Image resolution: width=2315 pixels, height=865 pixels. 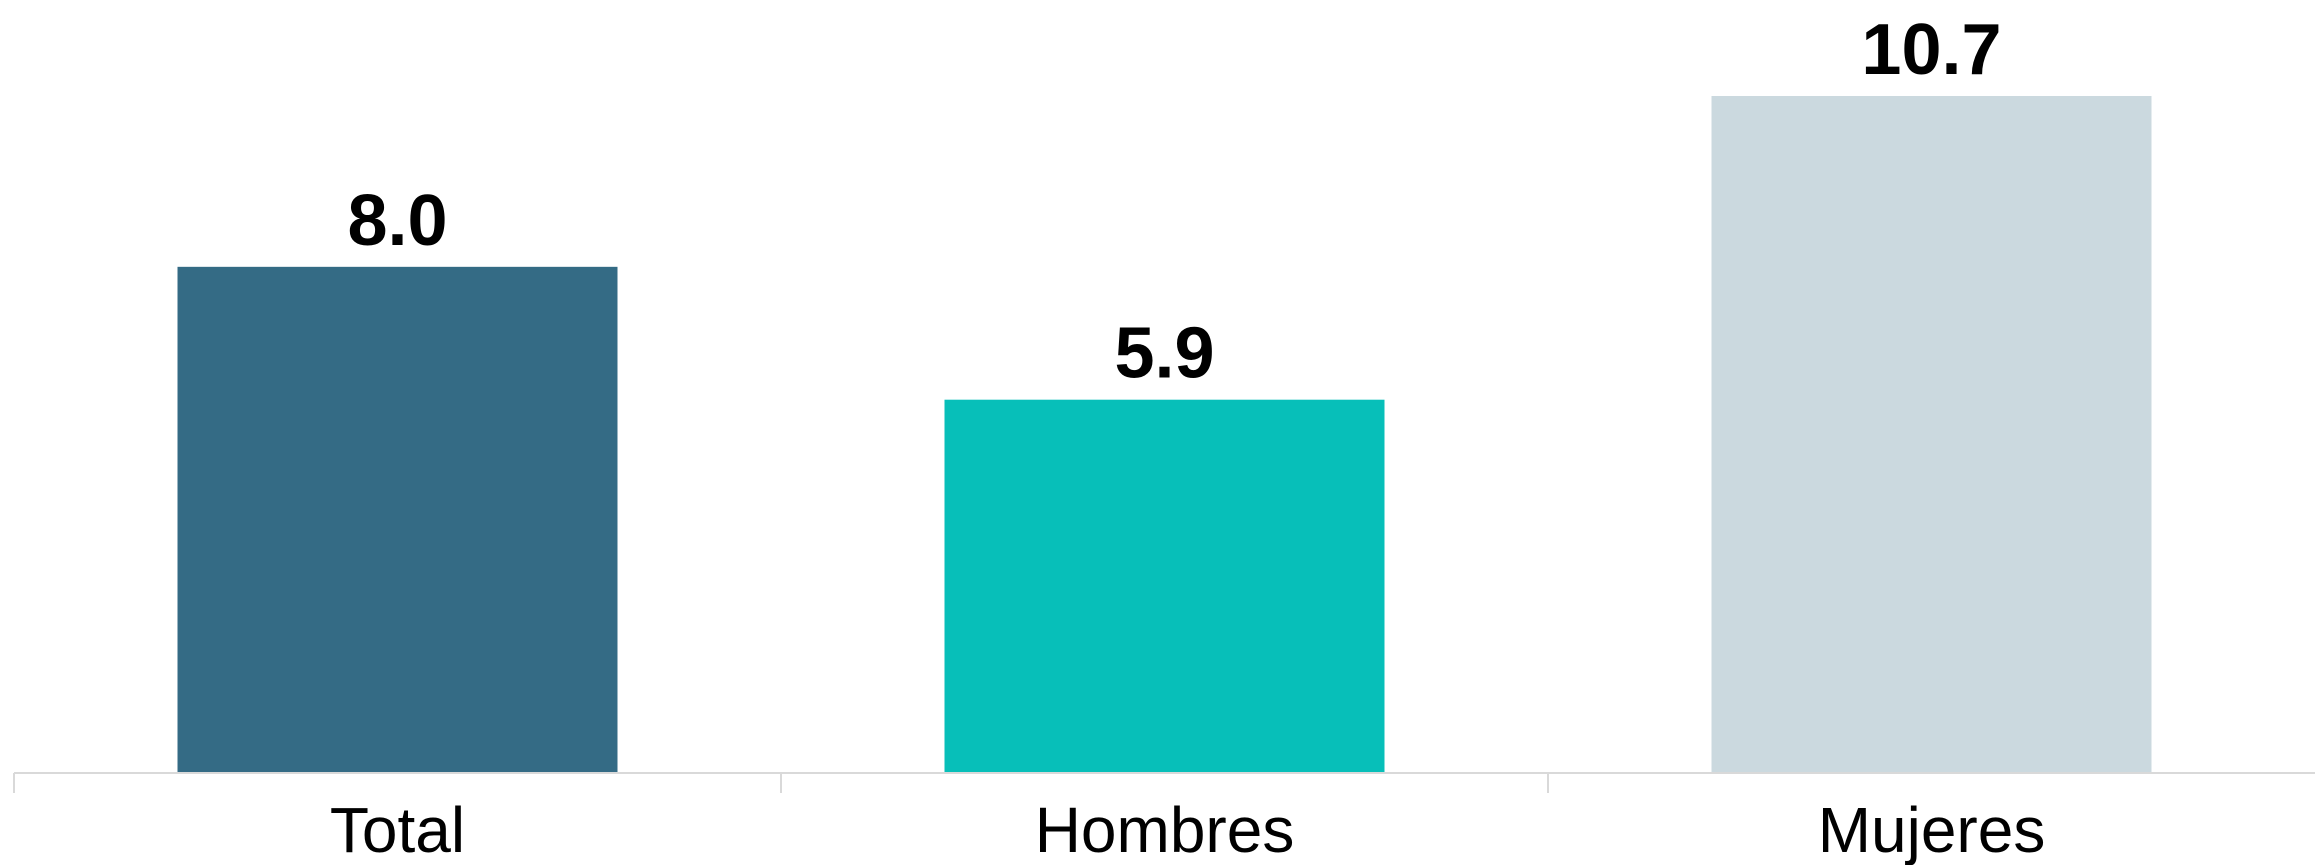 I want to click on x-axis-ticks, so click(x=781, y=783).